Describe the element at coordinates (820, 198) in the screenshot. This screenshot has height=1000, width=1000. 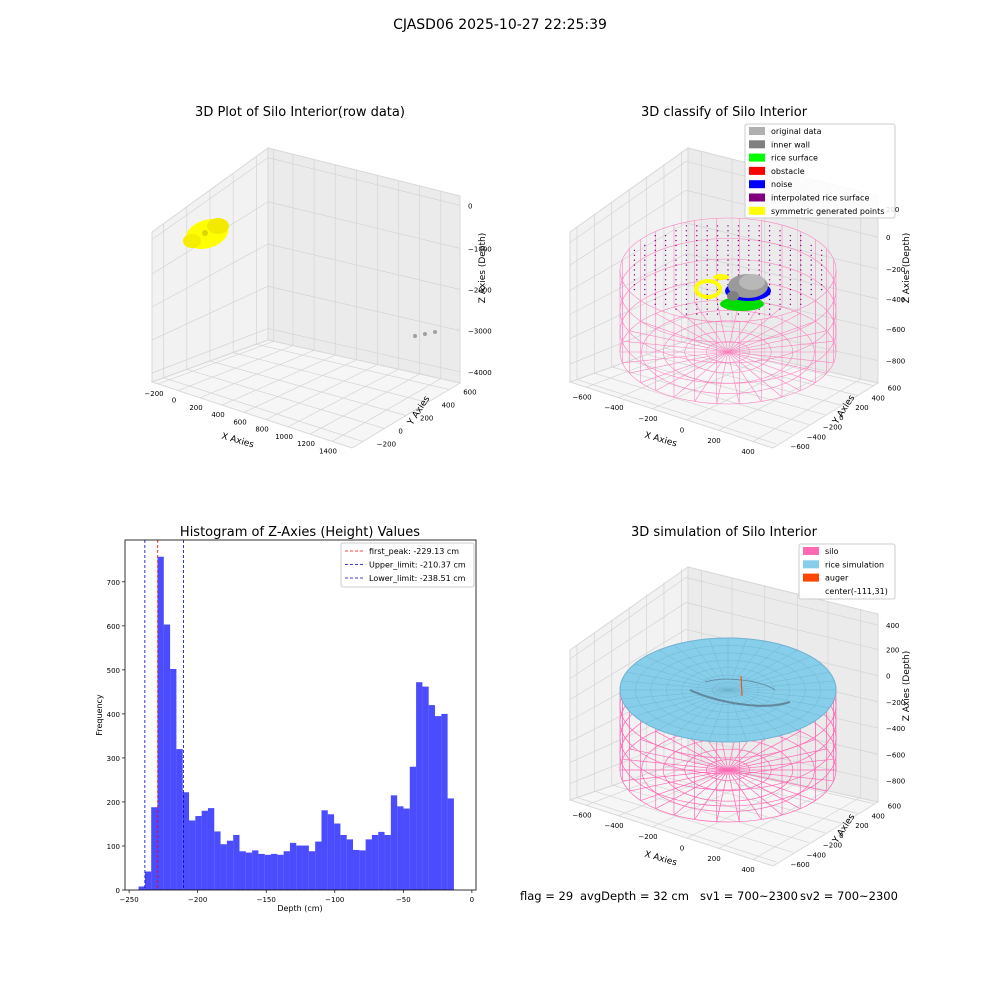
I see `legend-label: interpolated rice surface` at that location.